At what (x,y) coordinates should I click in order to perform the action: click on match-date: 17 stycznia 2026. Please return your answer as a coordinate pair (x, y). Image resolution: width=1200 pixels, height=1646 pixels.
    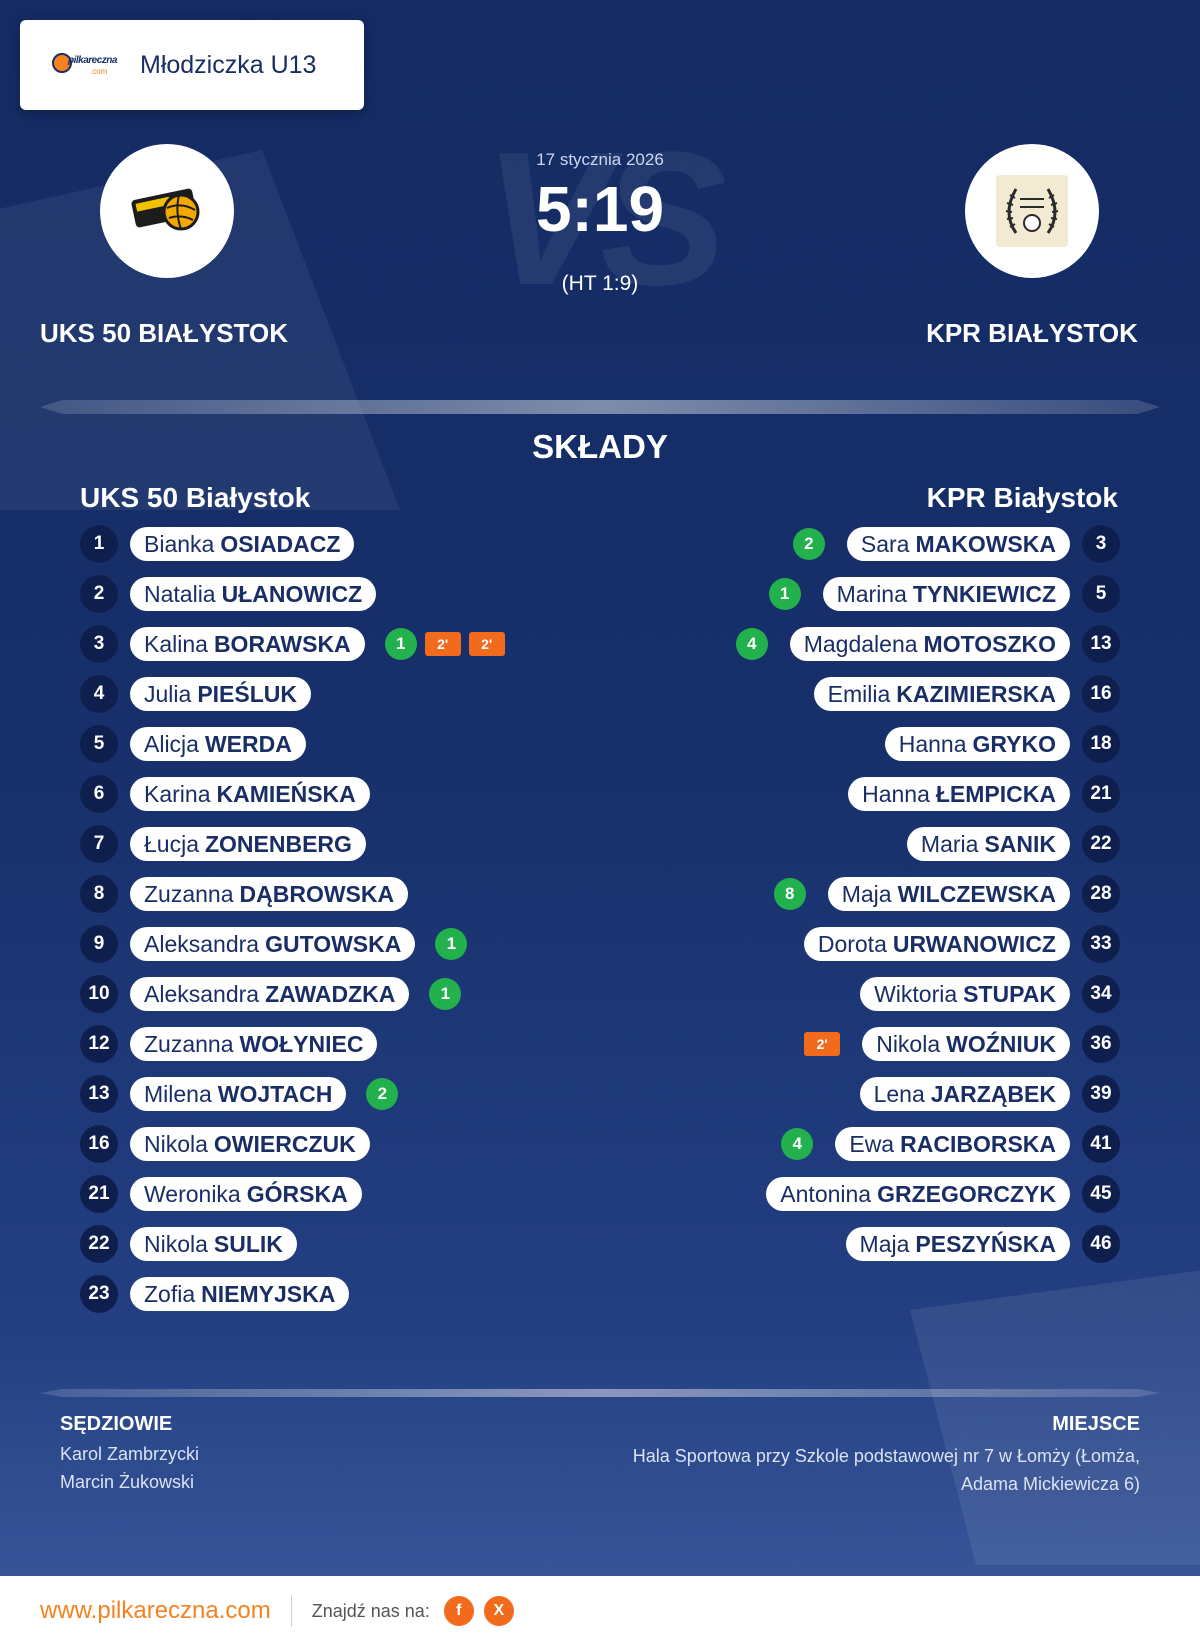
    Looking at the image, I should click on (600, 159).